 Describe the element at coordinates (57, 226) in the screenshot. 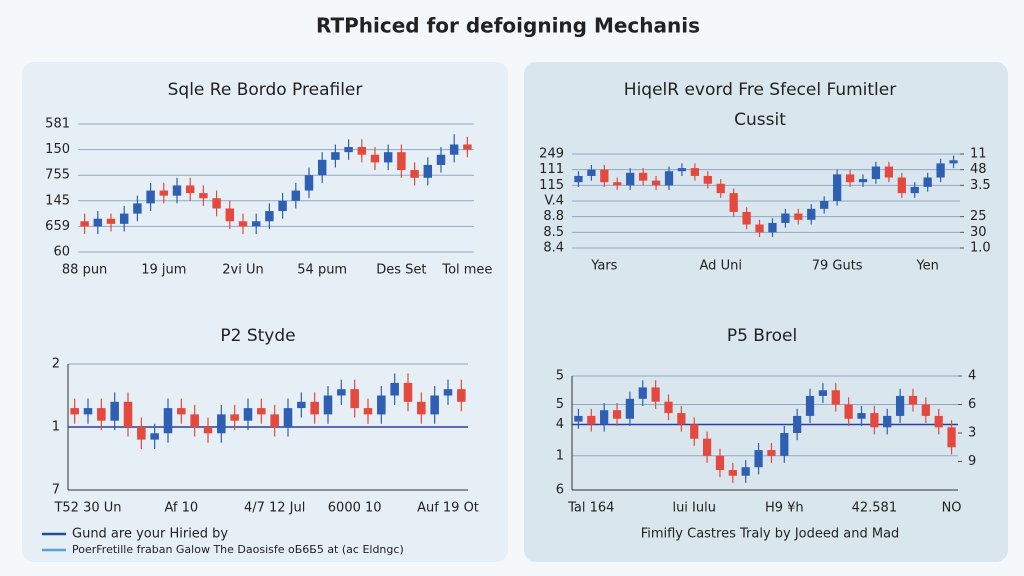

I see `y-tick-label: 659` at that location.